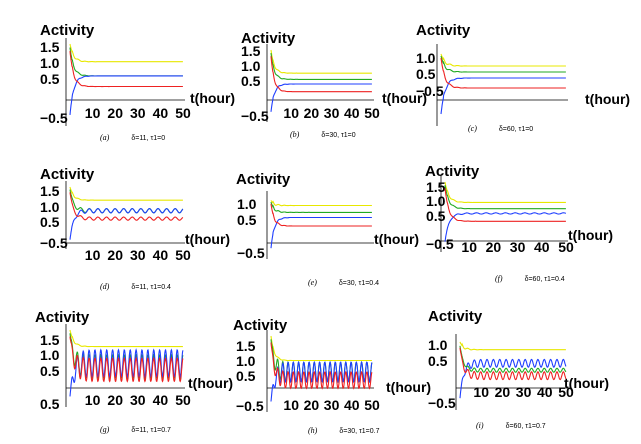  What do you see at coordinates (500, 128) in the screenshot?
I see `panel-caption: (c) δ=60, τ1=0` at bounding box center [500, 128].